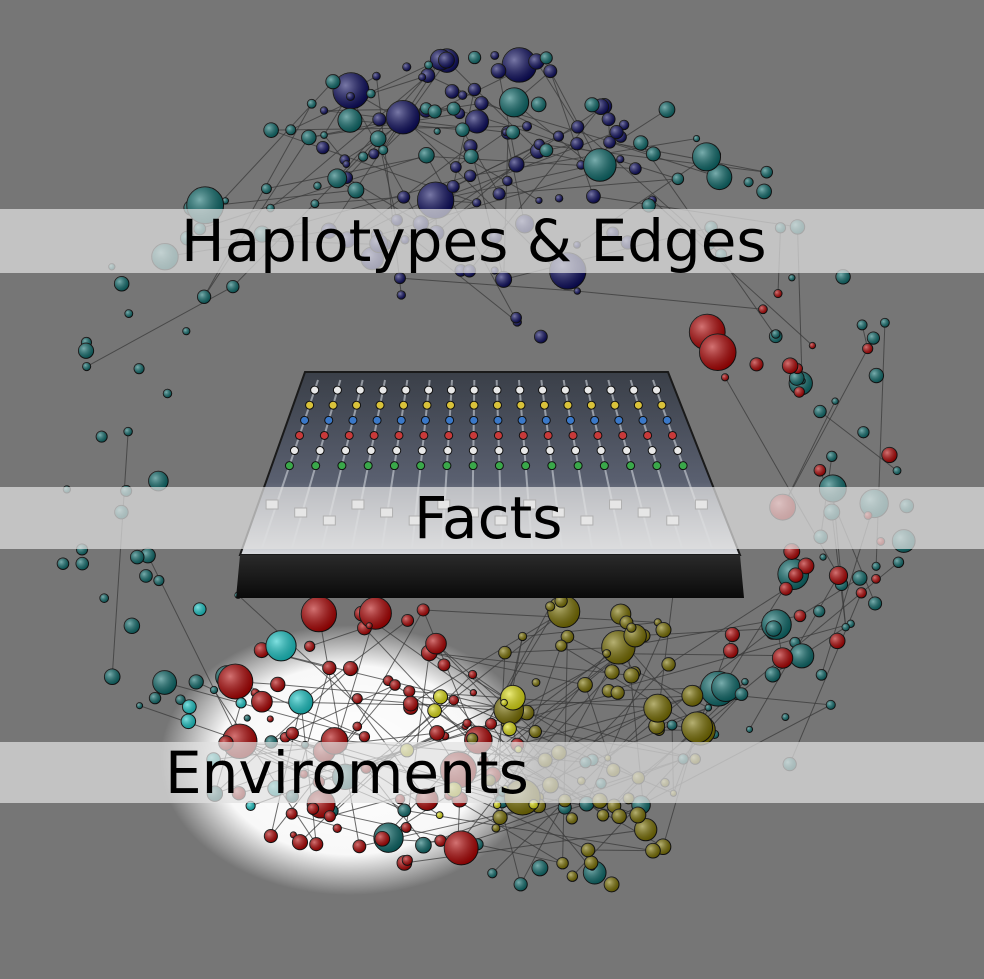 Image resolution: width=984 pixels, height=979 pixels. Describe the element at coordinates (347, 772) in the screenshot. I see `enviroments-label: Enviroments` at that location.